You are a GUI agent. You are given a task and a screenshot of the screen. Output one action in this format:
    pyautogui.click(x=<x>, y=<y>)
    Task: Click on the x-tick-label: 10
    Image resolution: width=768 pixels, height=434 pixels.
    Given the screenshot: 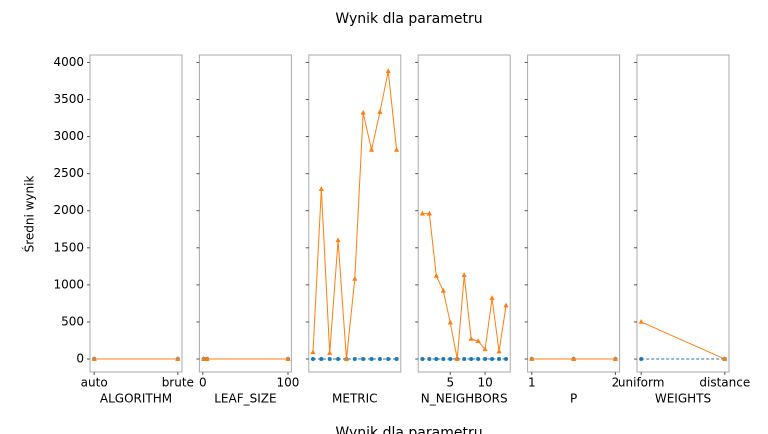 What is the action you would take?
    pyautogui.click(x=484, y=383)
    